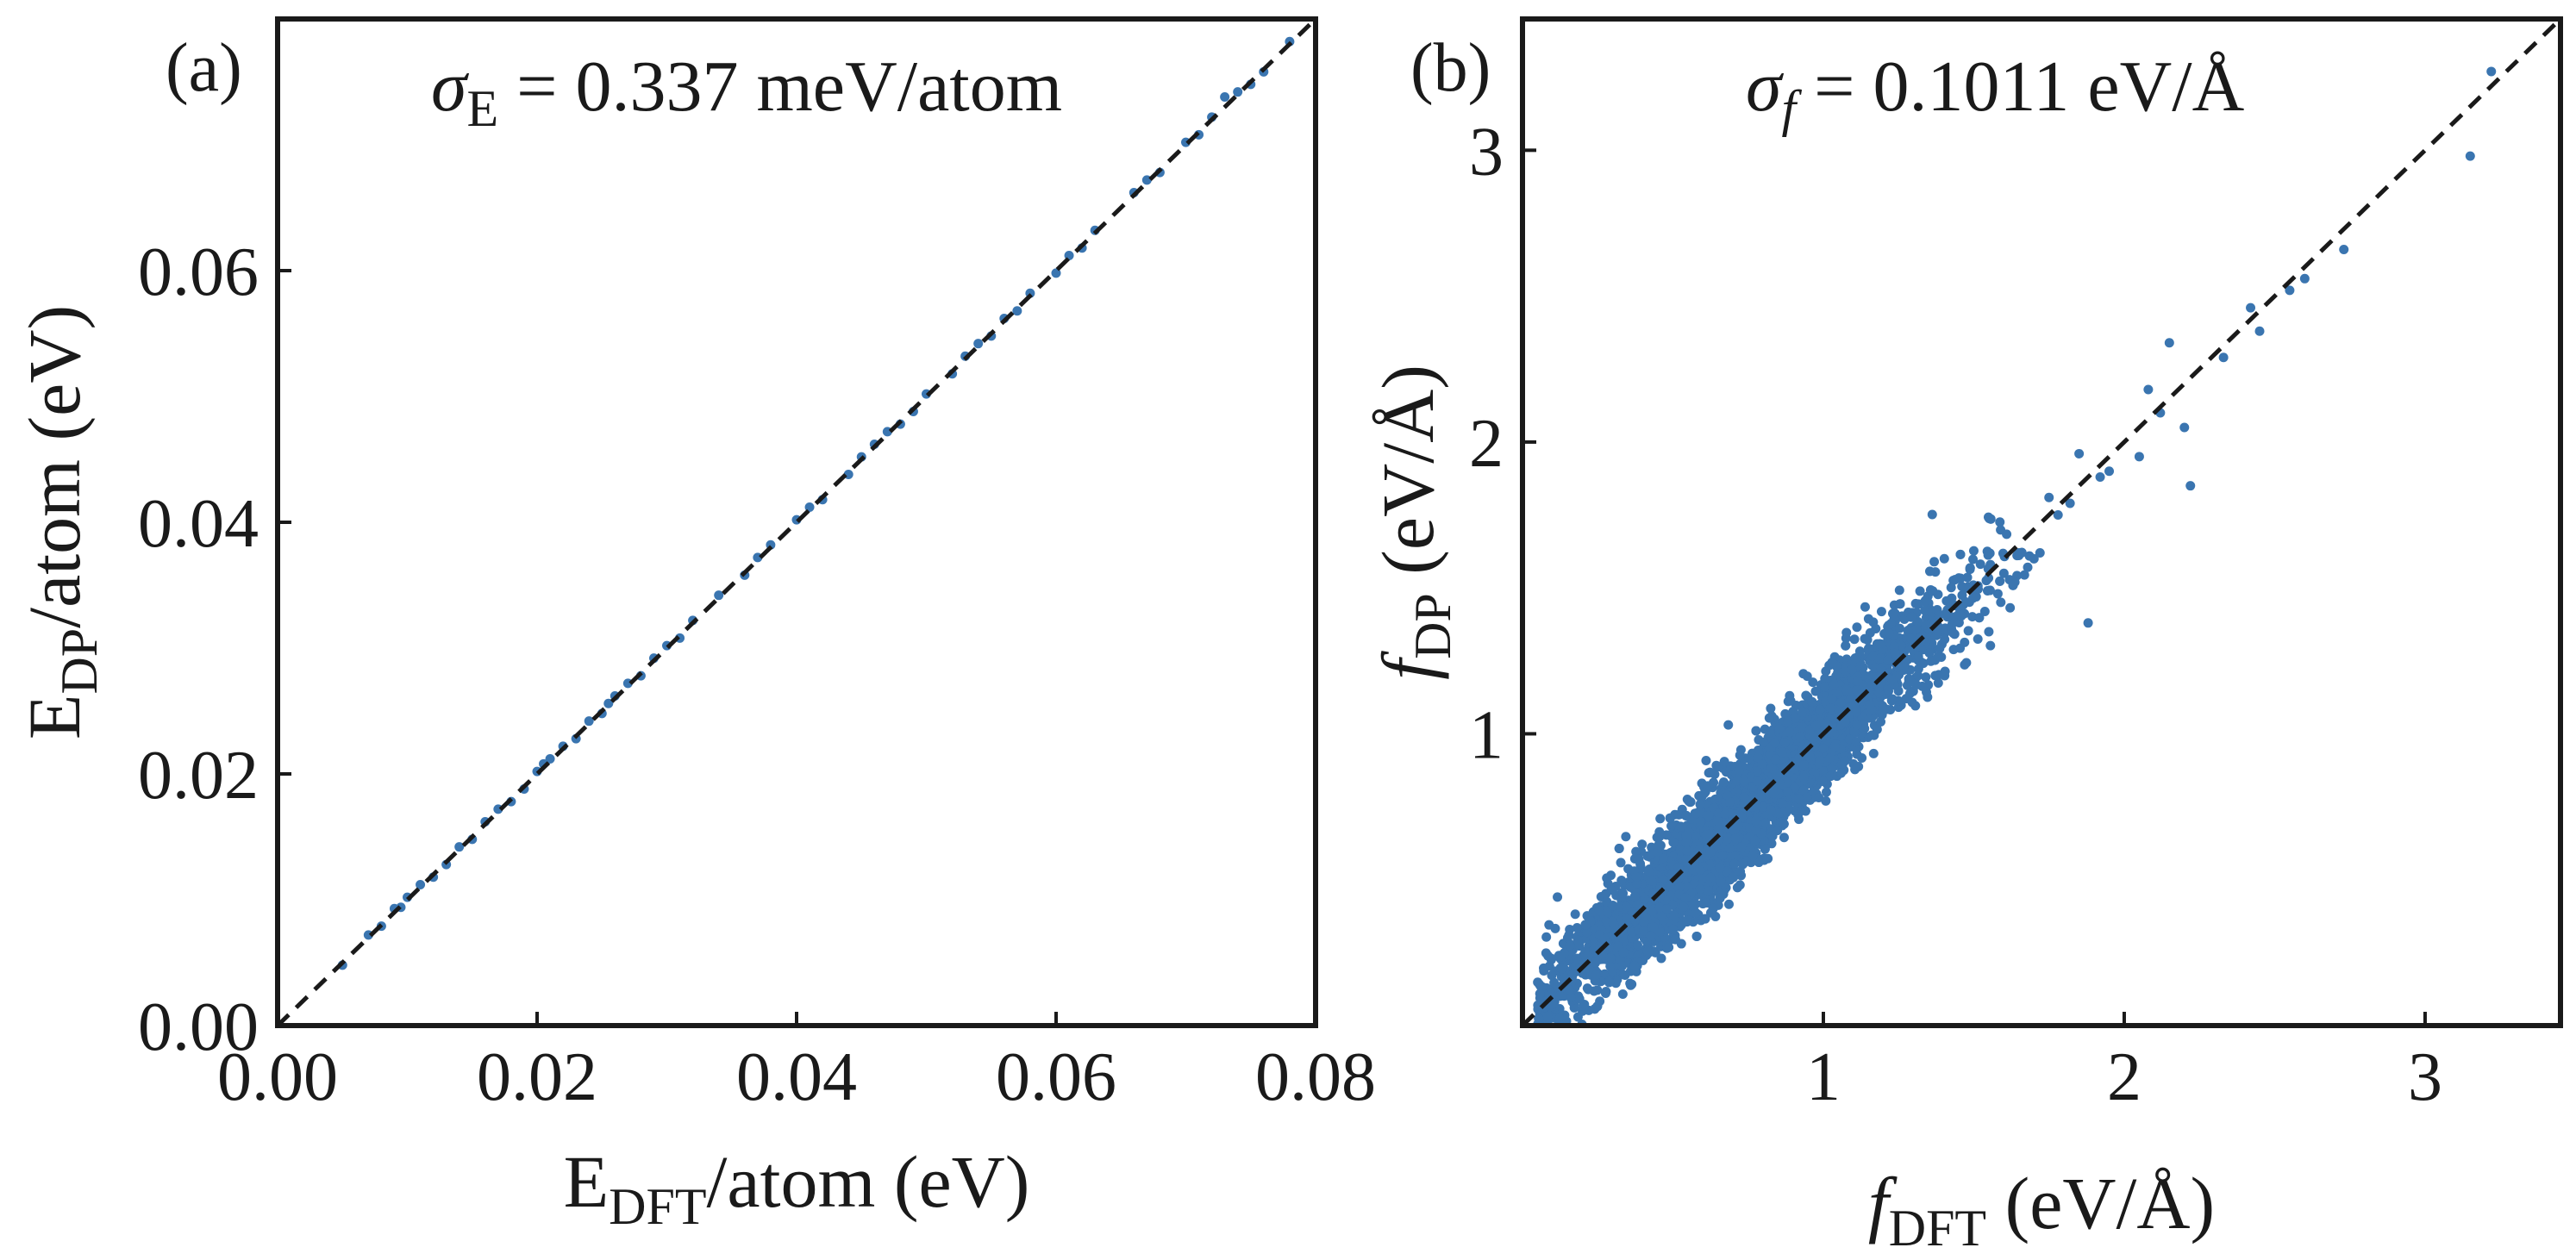 The width and height of the screenshot is (2576, 1260). Describe the element at coordinates (204, 68) in the screenshot. I see `panel-a-label: (a)` at that location.